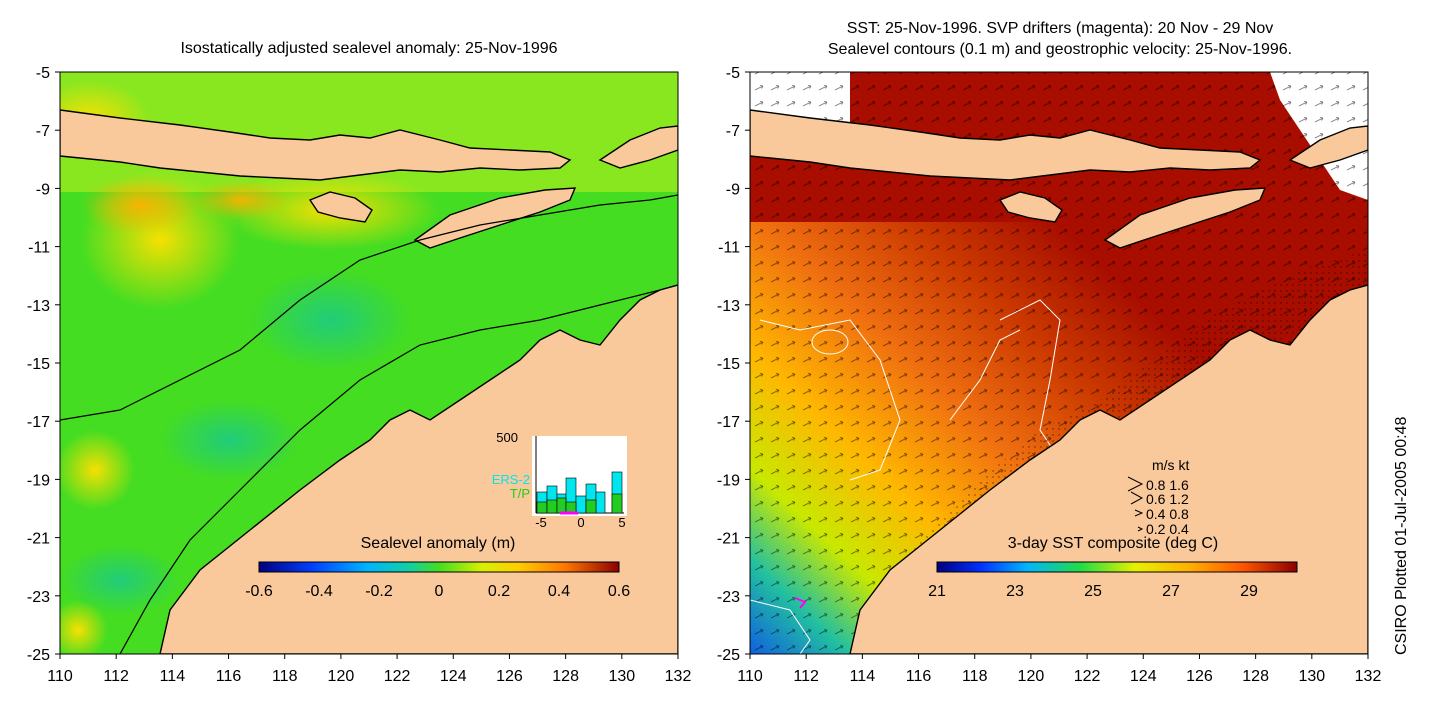 This screenshot has width=1440, height=720. I want to click on left-y-tick-label: -11, so click(39, 248).